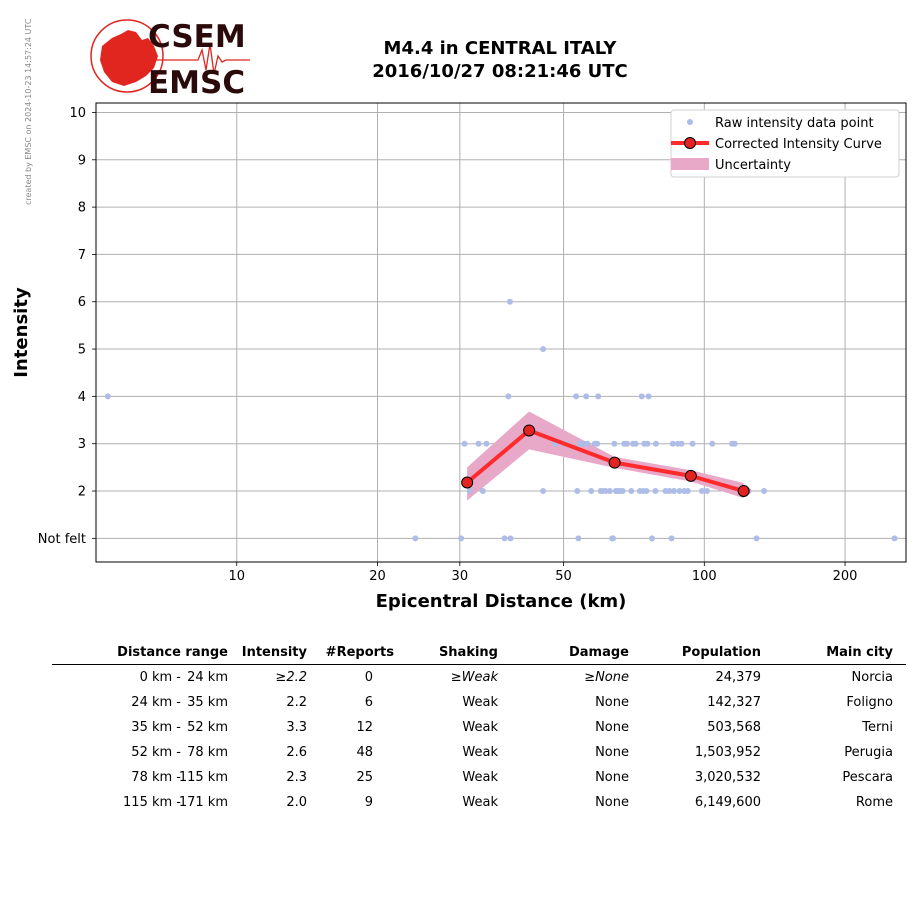 The height and width of the screenshot is (905, 915). I want to click on distance-to-cell: 35 km, so click(207, 702).